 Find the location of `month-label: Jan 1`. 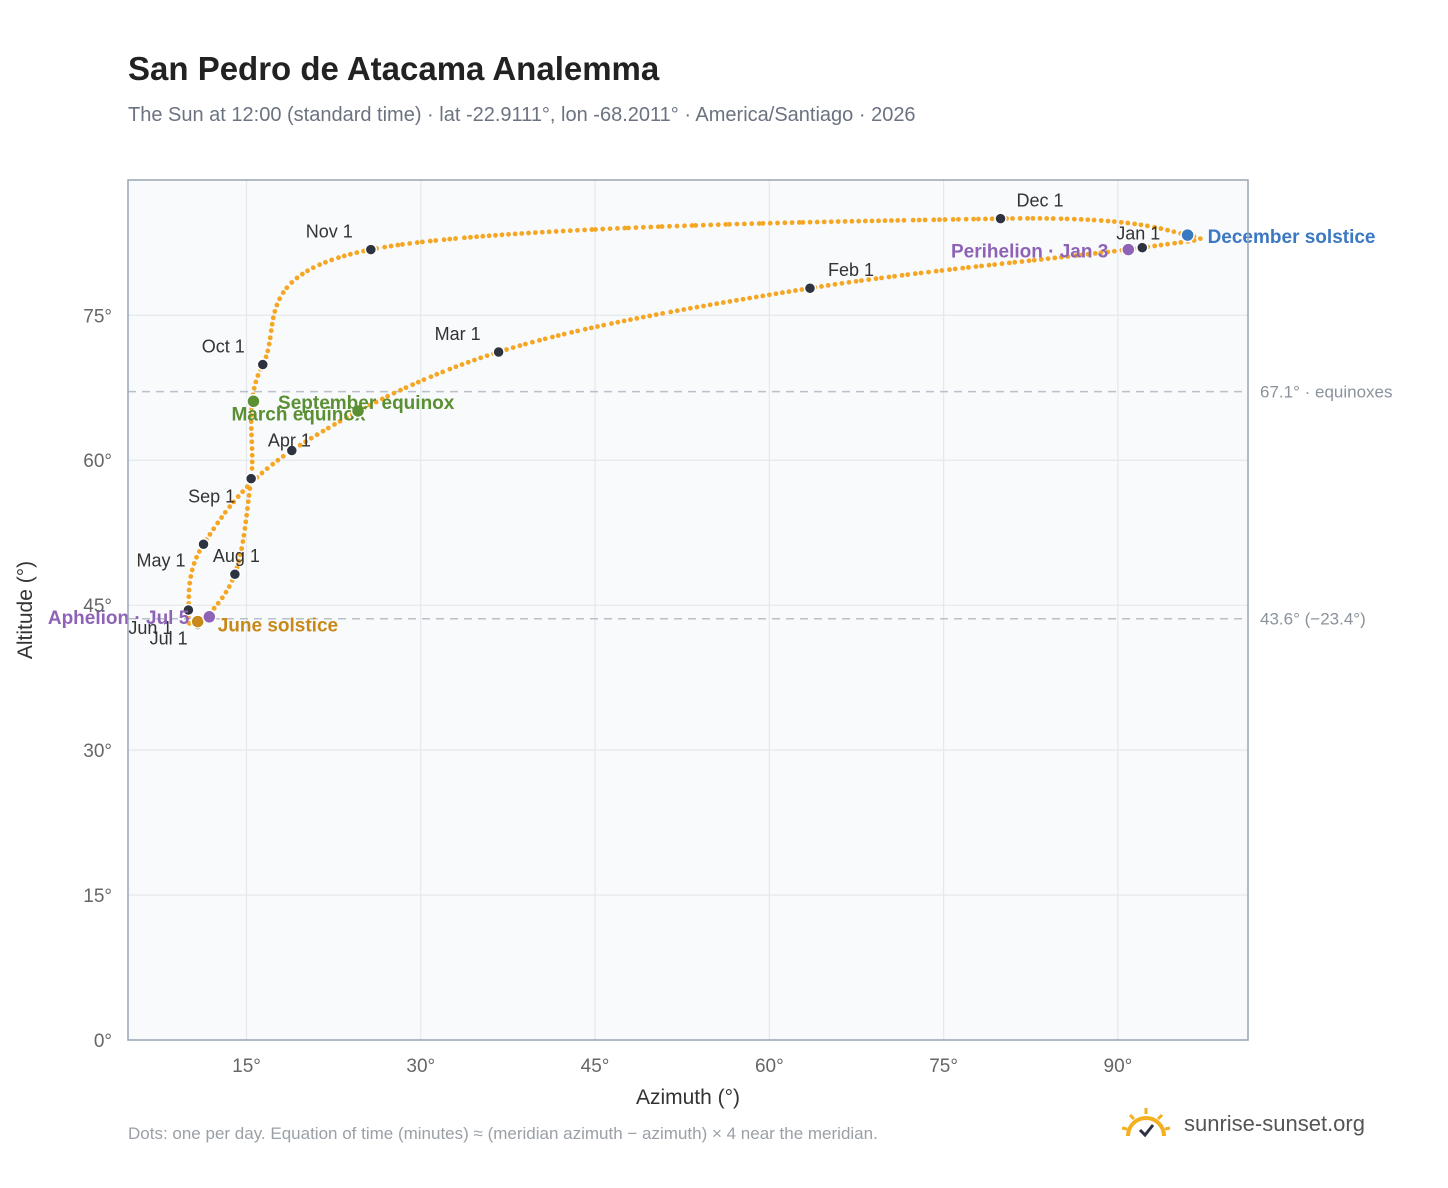

month-label: Jan 1 is located at coordinates (1138, 234).